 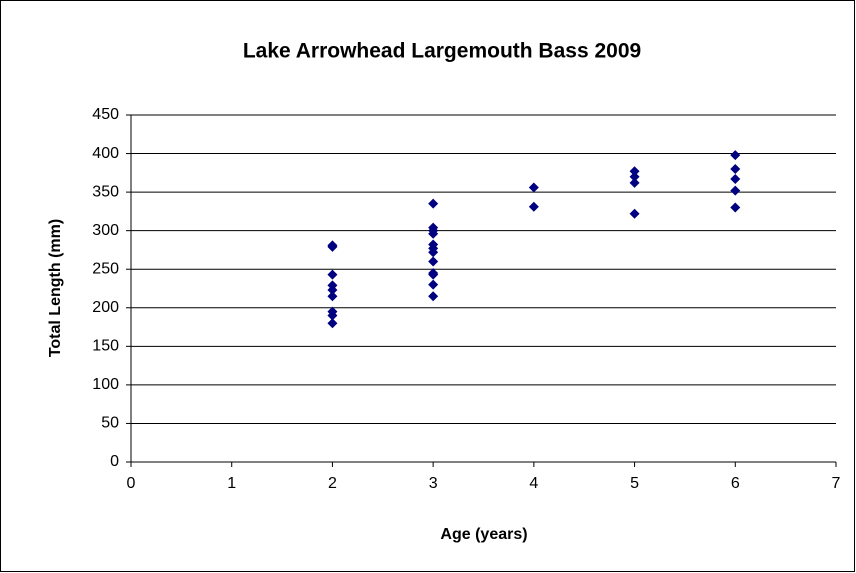 What do you see at coordinates (105, 307) in the screenshot?
I see `y-tick-label: 200` at bounding box center [105, 307].